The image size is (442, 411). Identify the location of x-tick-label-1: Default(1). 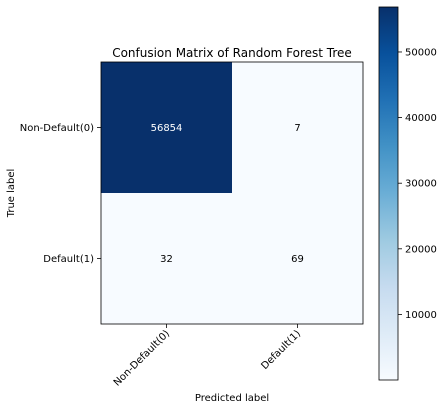
(281, 350).